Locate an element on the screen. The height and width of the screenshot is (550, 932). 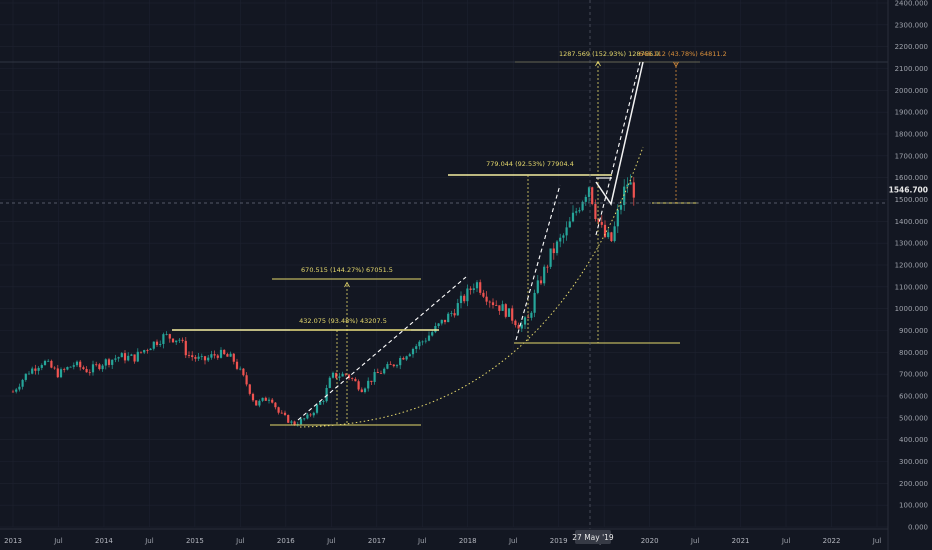
price-tick-label: 700.000 is located at coordinates (913, 375).